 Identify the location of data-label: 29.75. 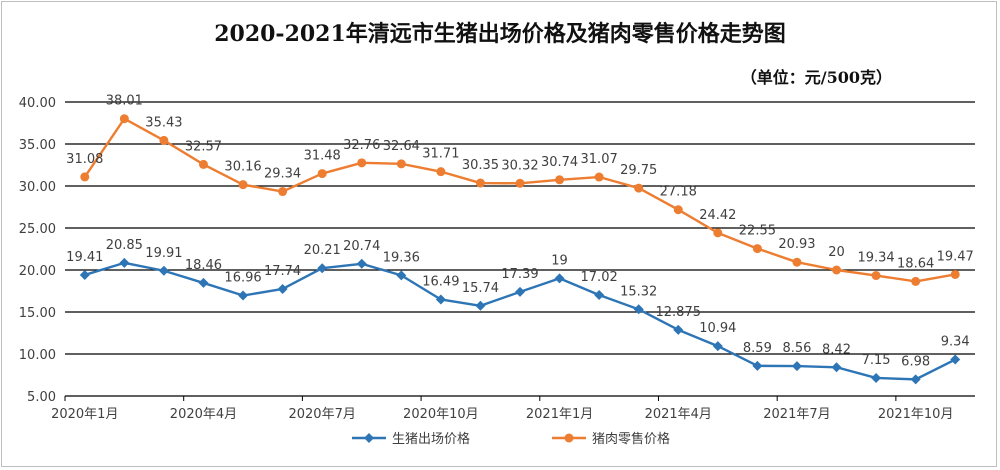
(638, 170).